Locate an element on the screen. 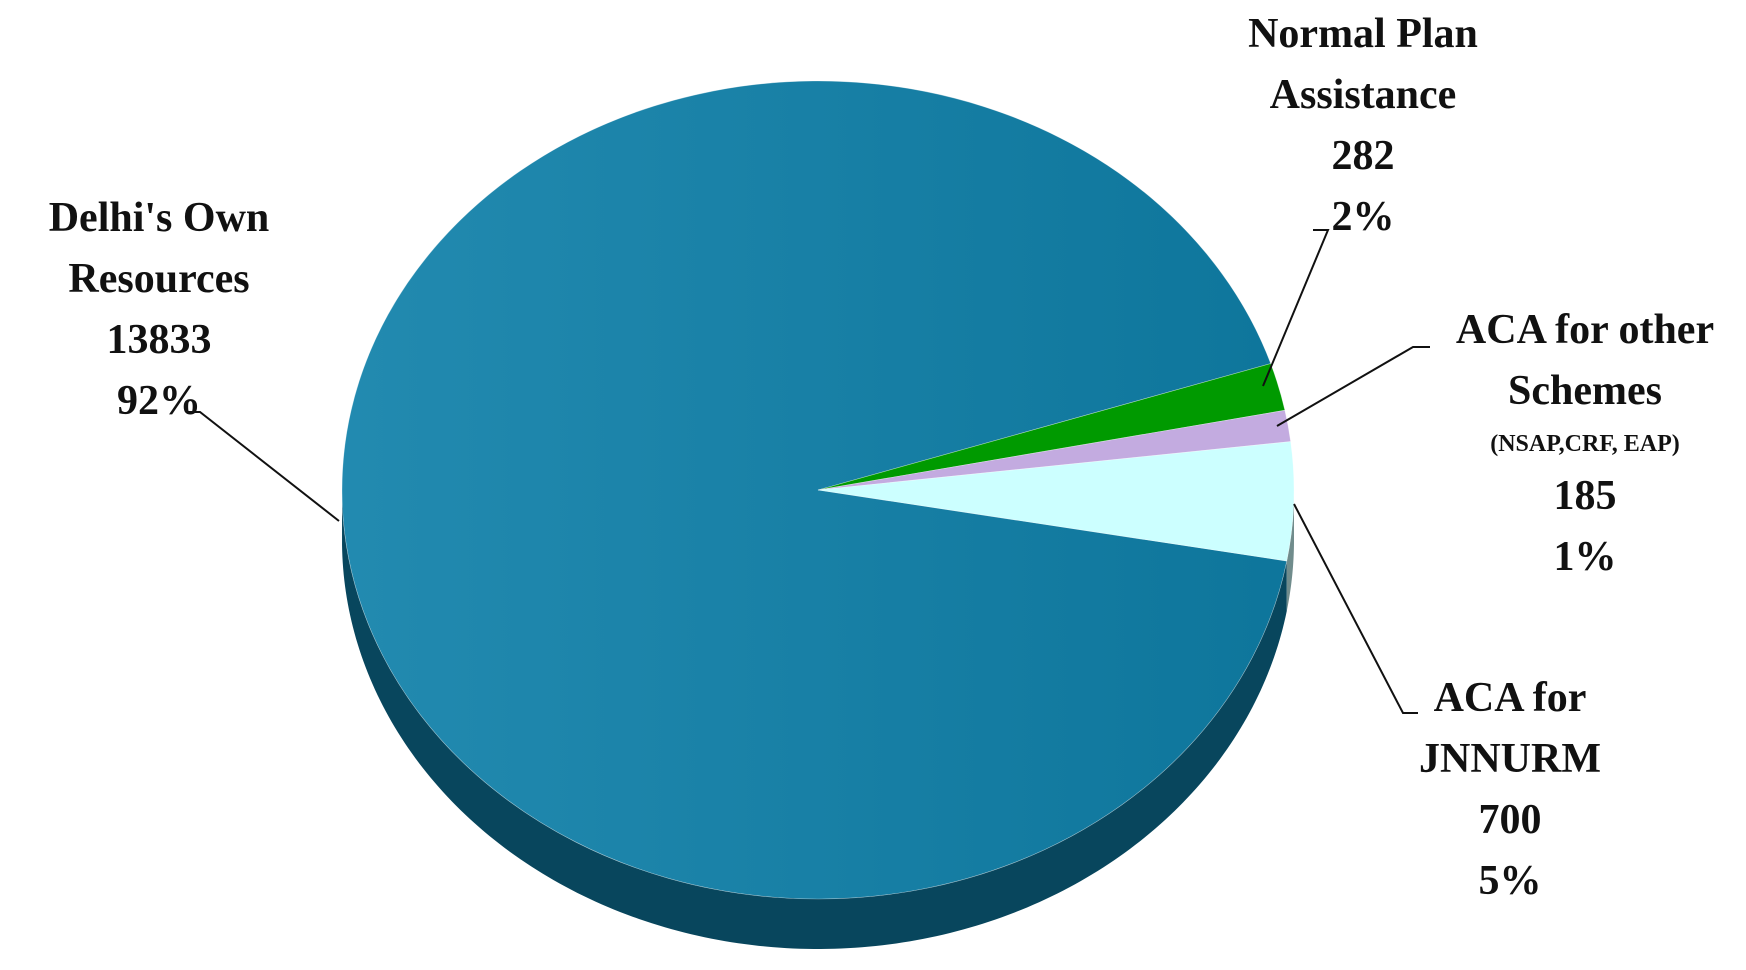 The height and width of the screenshot is (970, 1746). data-label: ACA for JNNURM 700 5% is located at coordinates (1510, 790).